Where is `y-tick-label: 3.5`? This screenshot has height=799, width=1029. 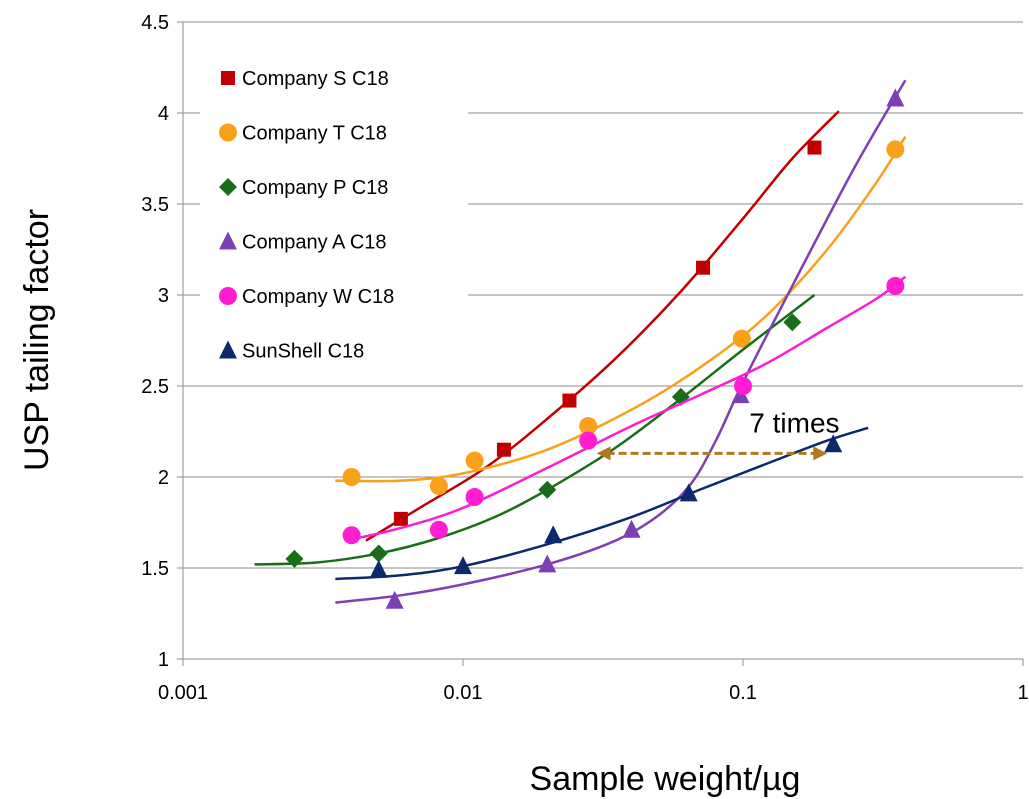
y-tick-label: 3.5 is located at coordinates (155, 205).